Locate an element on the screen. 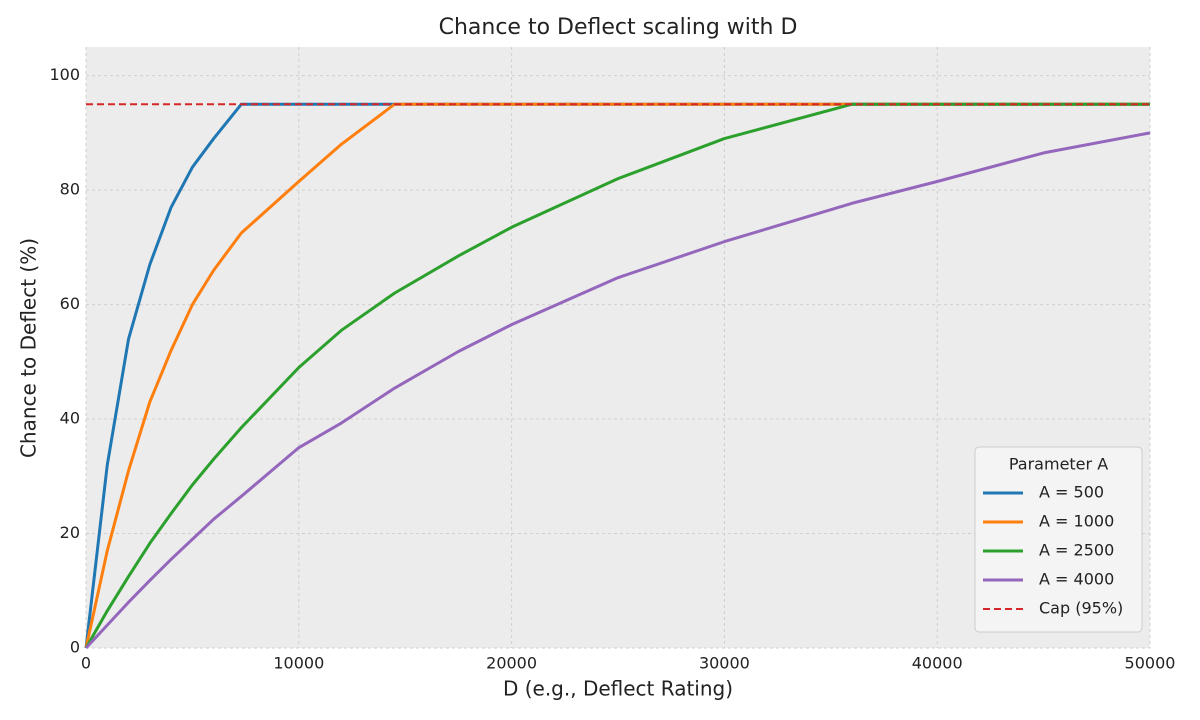  y-tick-label: 60 is located at coordinates (70, 303).